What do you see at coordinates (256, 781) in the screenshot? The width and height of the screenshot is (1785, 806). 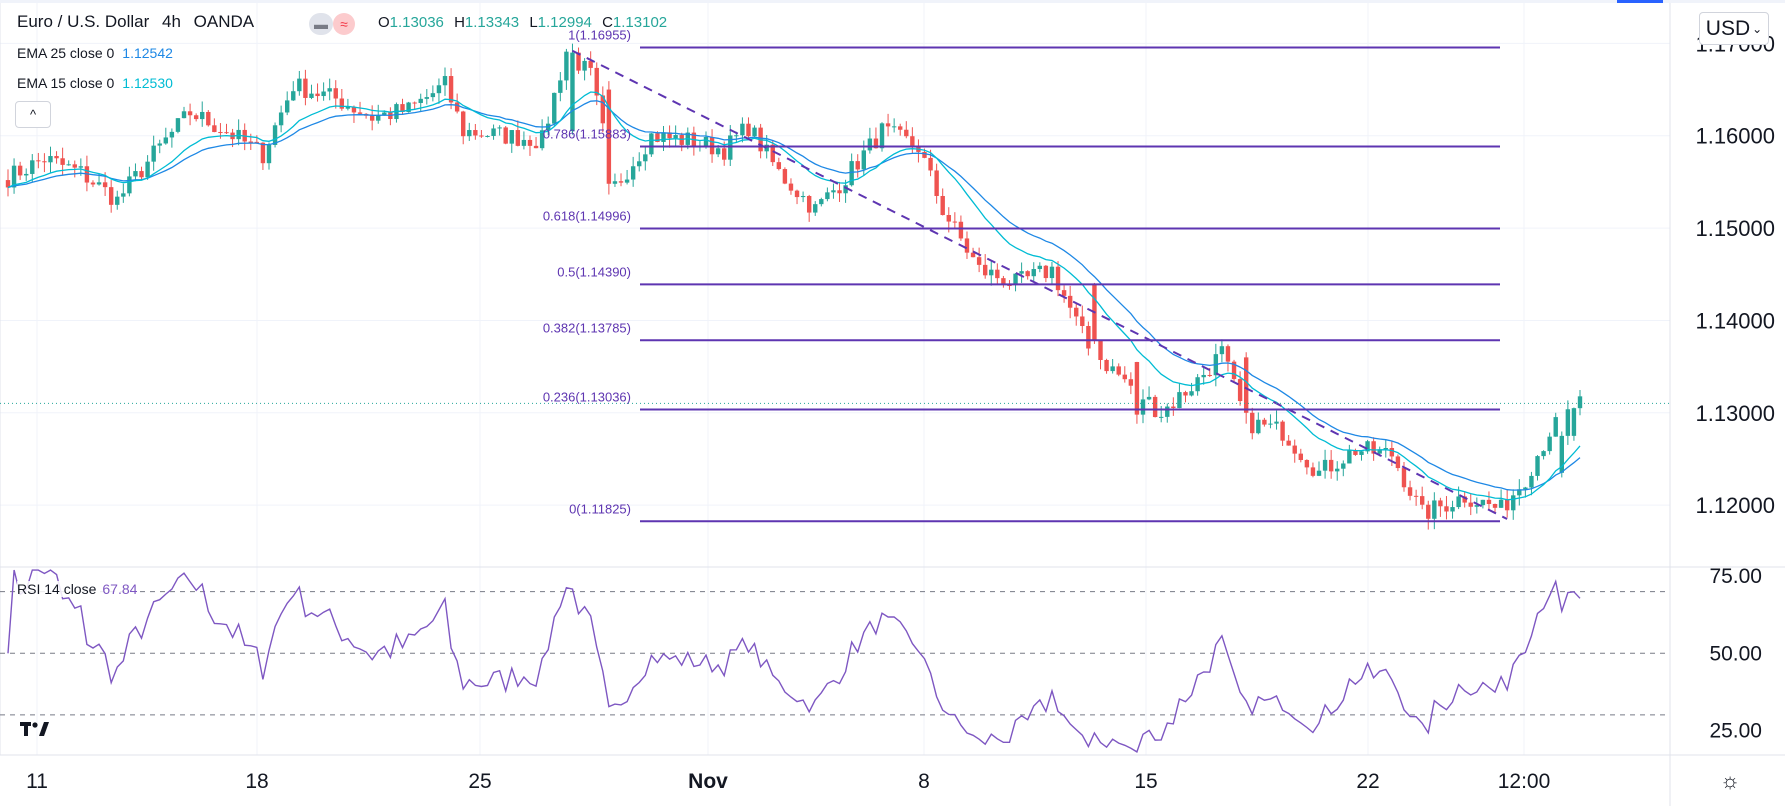 I see `time-axis-label: 18` at bounding box center [256, 781].